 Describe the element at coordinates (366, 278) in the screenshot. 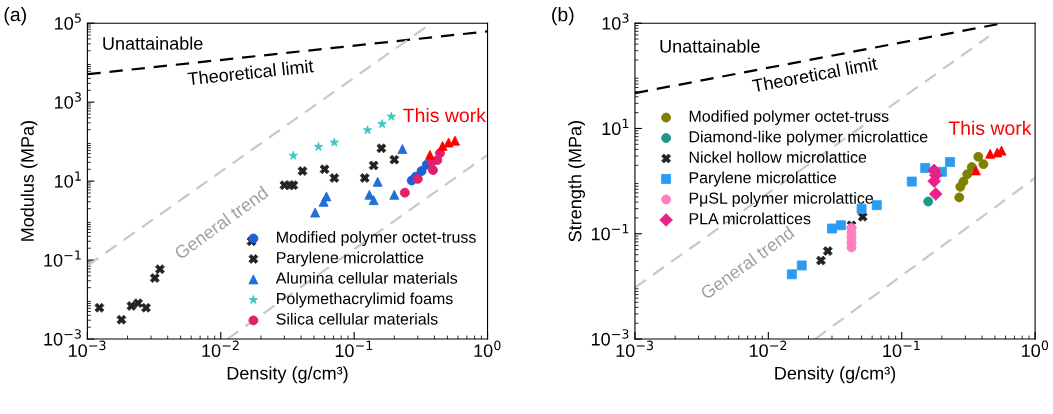

I see `legend-label: Alumina cellular materials` at that location.